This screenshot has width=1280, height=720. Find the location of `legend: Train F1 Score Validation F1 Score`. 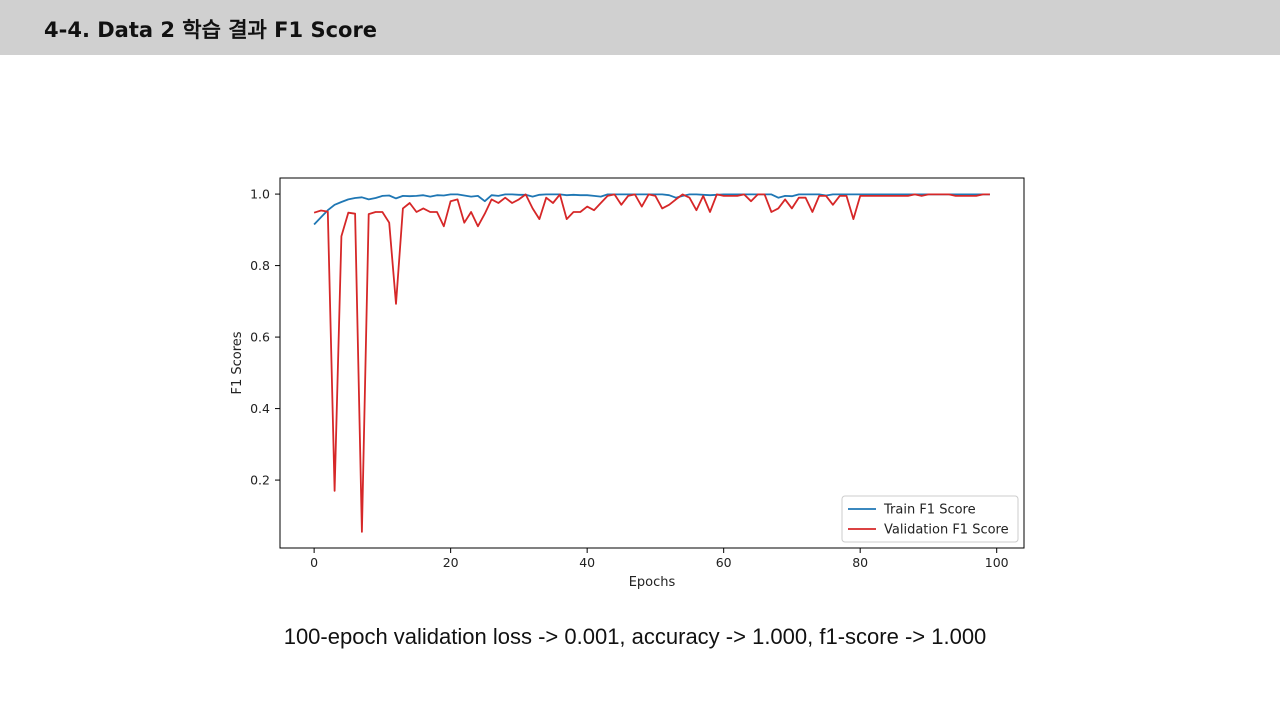

legend: Train F1 Score Validation F1 Score is located at coordinates (930, 519).